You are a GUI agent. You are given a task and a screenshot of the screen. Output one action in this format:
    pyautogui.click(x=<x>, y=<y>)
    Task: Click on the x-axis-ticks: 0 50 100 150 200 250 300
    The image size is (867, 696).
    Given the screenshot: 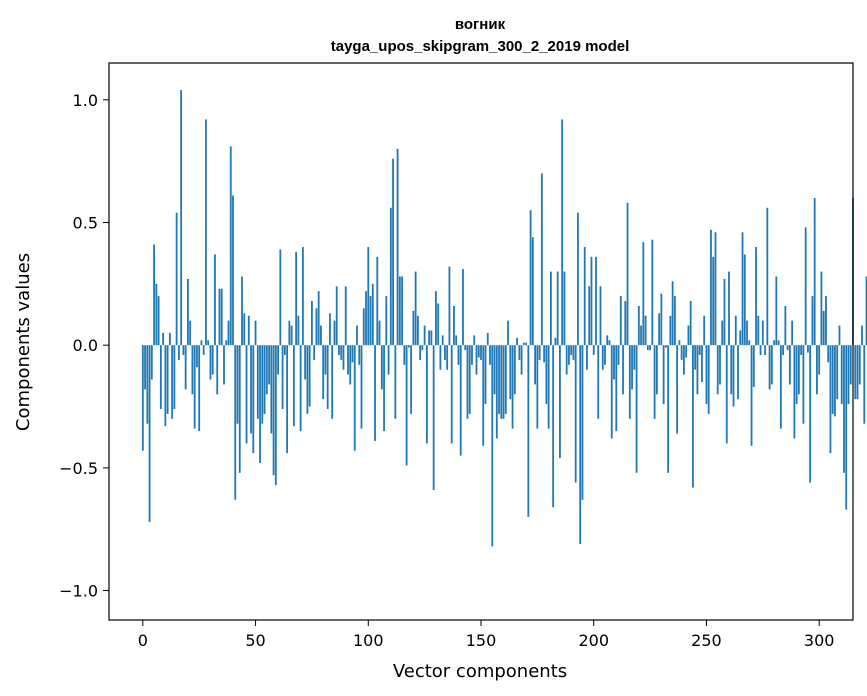 What is the action you would take?
    pyautogui.click(x=486, y=635)
    